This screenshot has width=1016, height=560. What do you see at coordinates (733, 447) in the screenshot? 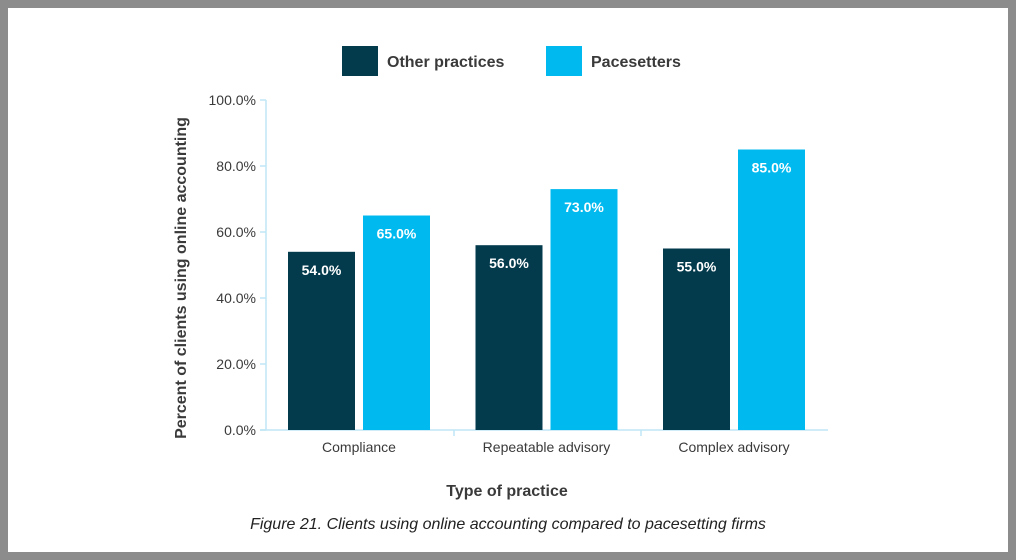
I see `x-category-label: Complex advisory` at bounding box center [733, 447].